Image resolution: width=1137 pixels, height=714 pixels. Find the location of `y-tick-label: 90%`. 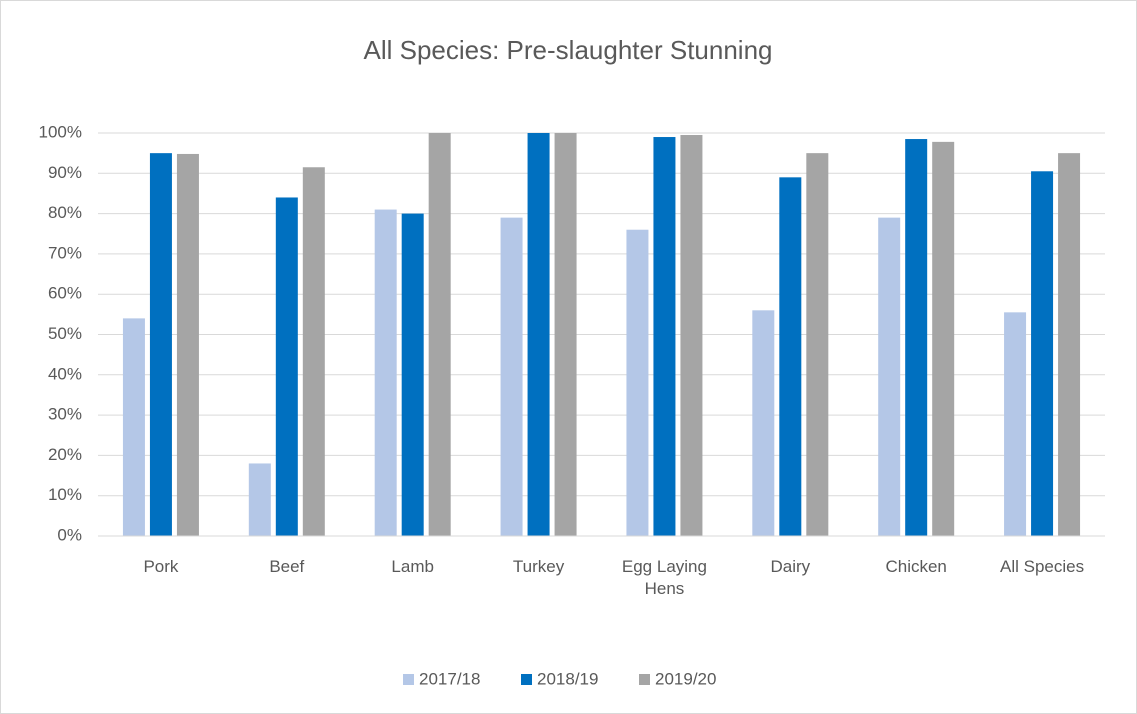

y-tick-label: 90% is located at coordinates (65, 172).